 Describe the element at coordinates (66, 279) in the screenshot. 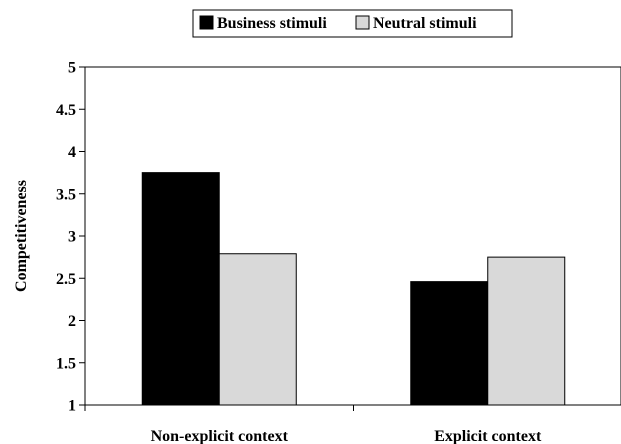

I see `y-tick-label: 2.5` at that location.